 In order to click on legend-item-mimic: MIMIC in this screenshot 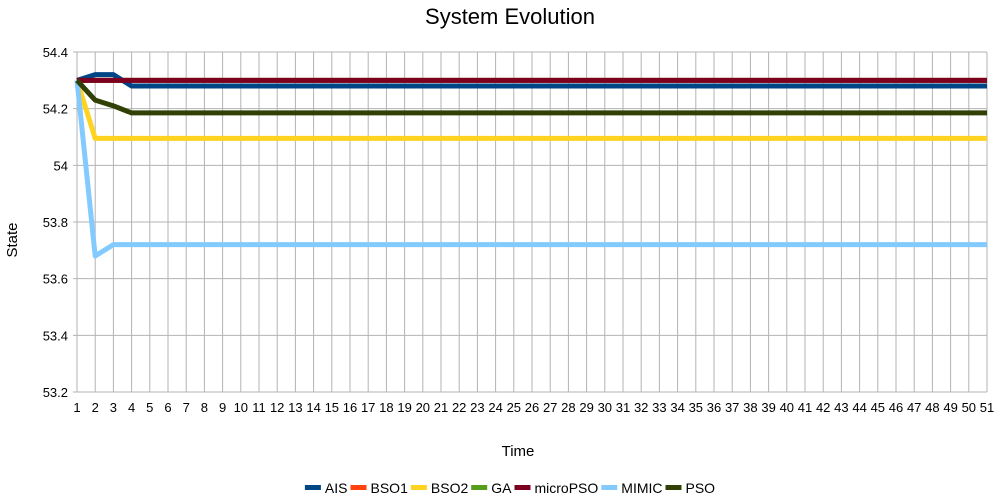, I will do `click(632, 488)`.